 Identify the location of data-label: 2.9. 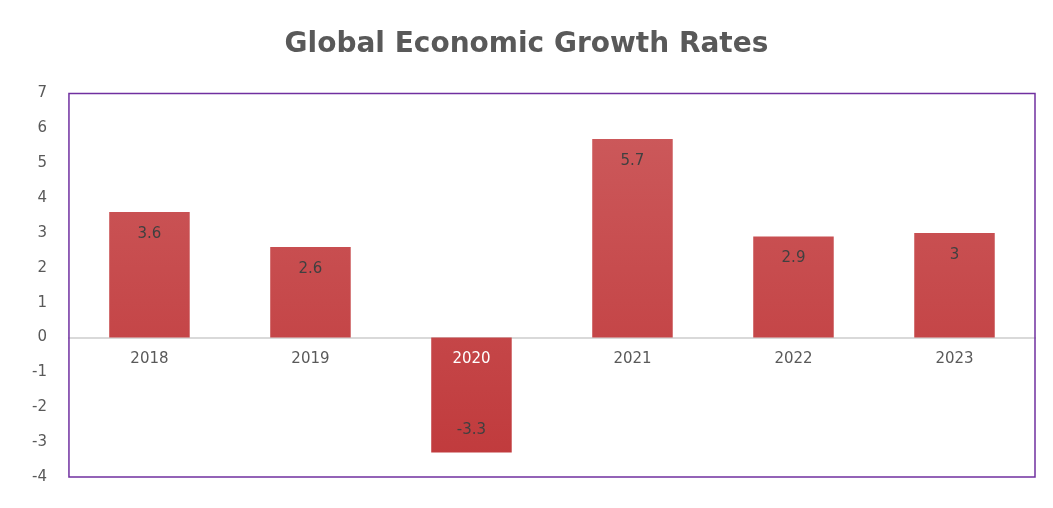
(793, 257).